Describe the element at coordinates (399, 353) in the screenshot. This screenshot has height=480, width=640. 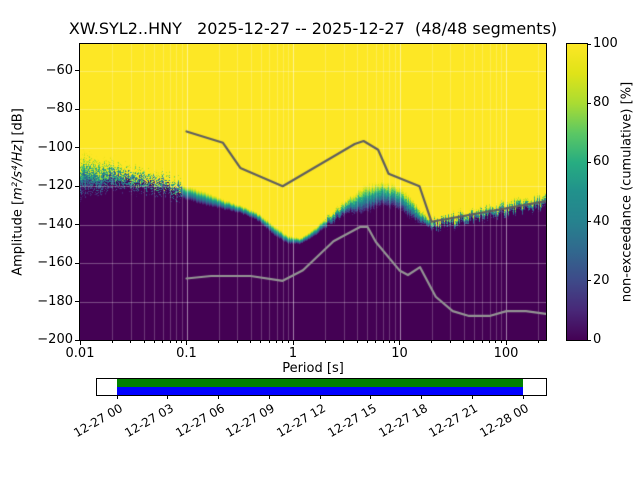
I see `x-tick-label: 10` at that location.